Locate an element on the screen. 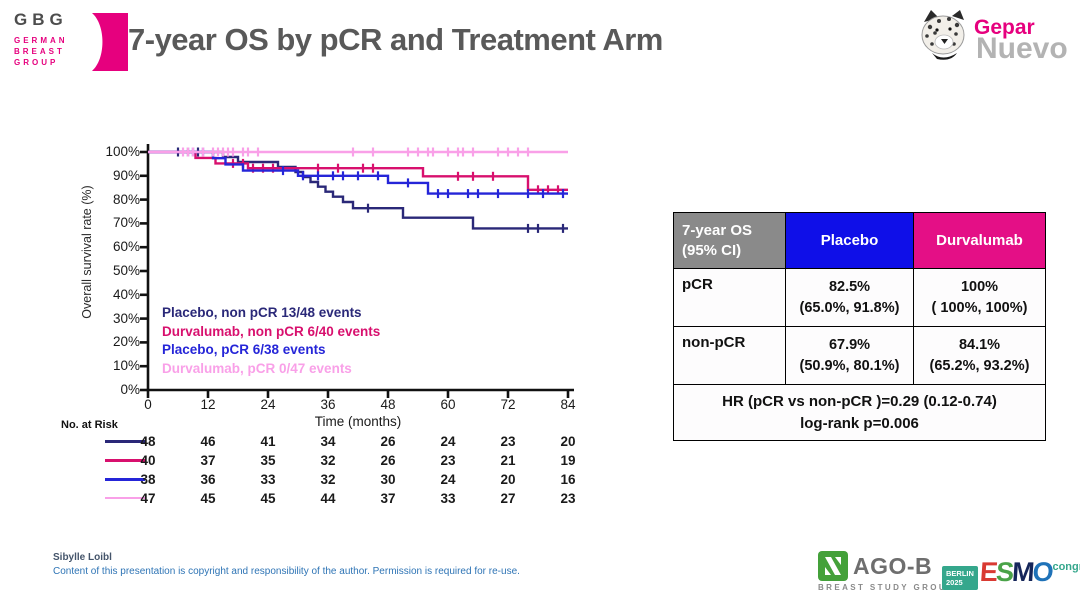  at-risk-row: 38 36 33 32 30 24 20 16 is located at coordinates (340, 480).